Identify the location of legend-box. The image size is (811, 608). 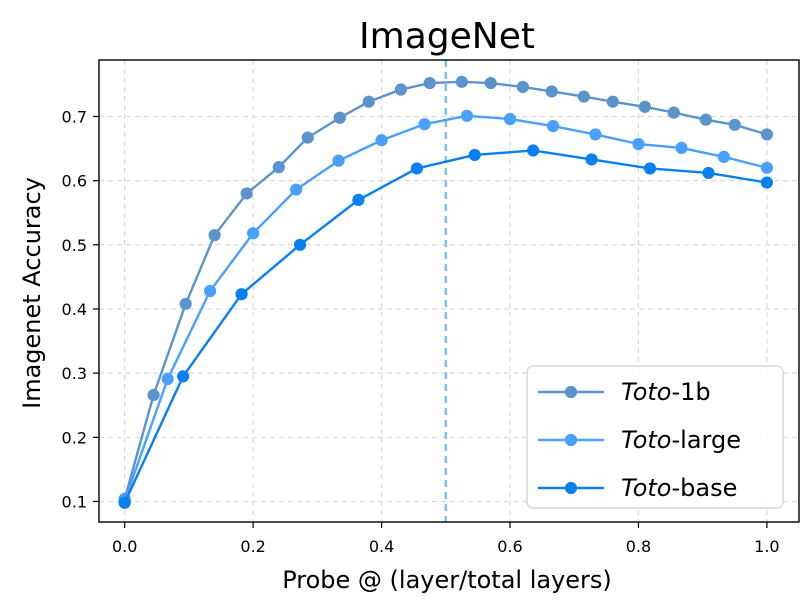
(655, 437).